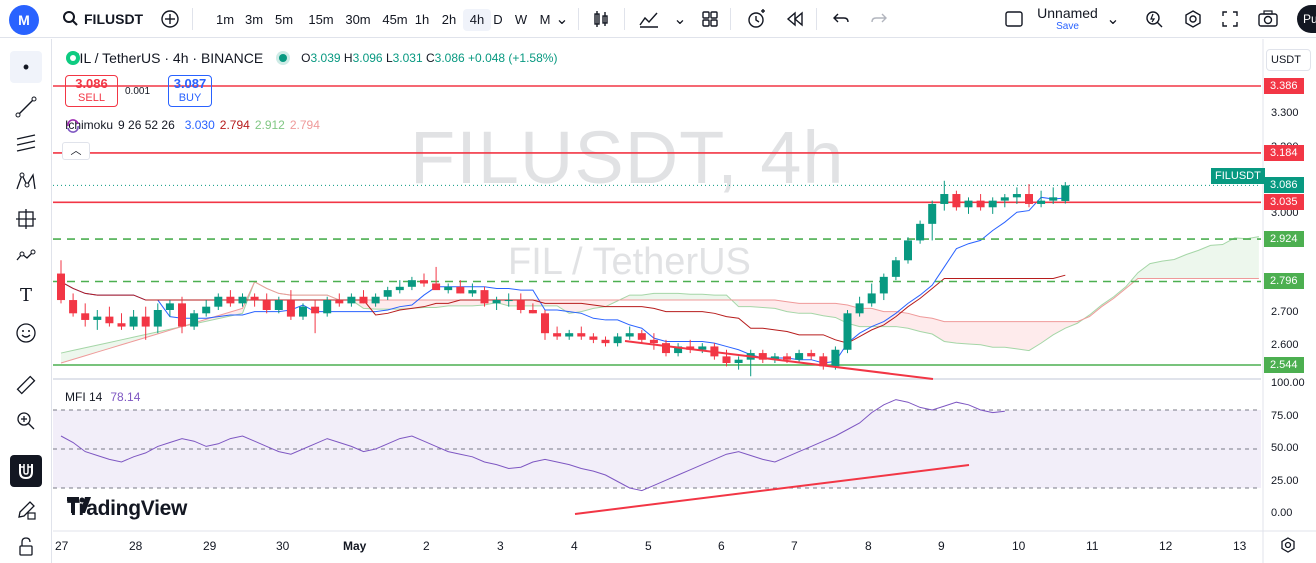  I want to click on layout-square-icon, so click(1014, 19).